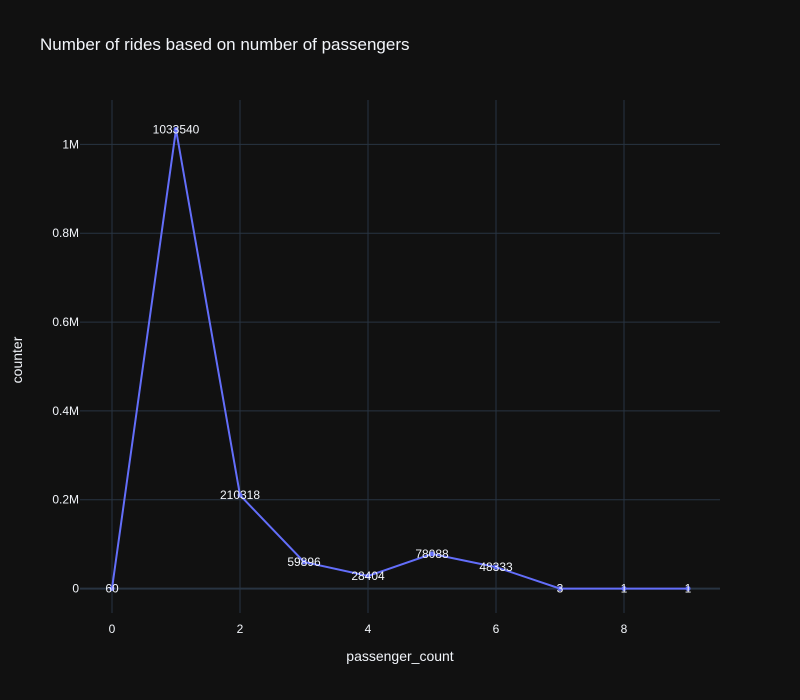  I want to click on data-label: 210318, so click(240, 495).